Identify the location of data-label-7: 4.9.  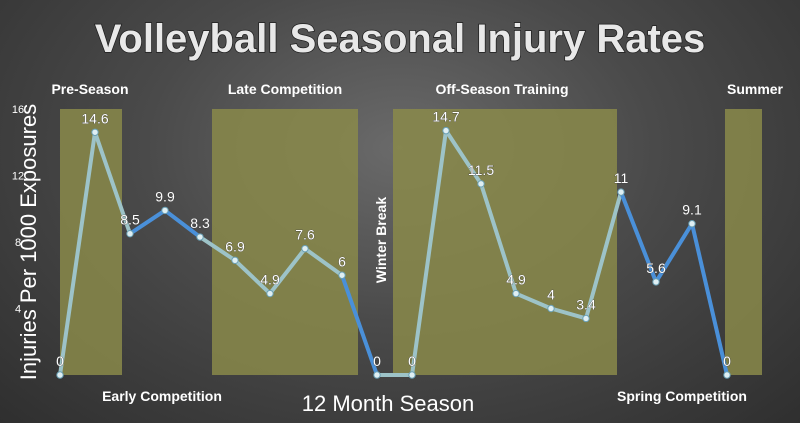
(270, 280).